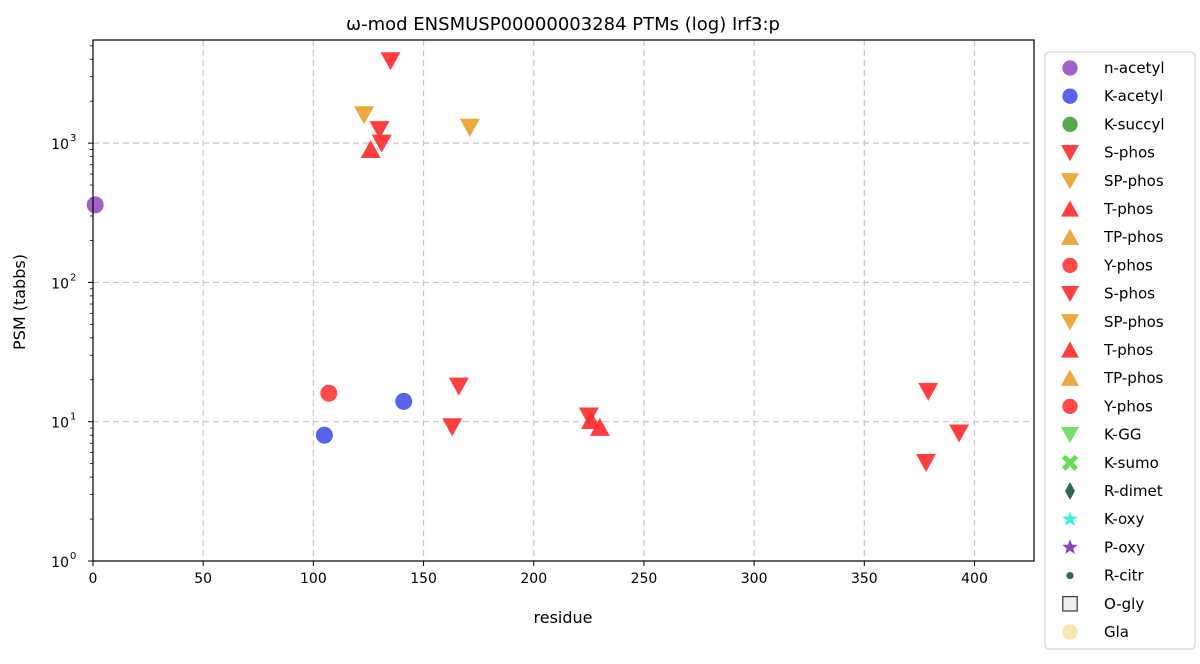 The width and height of the screenshot is (1200, 664). I want to click on x-tick-label: 350, so click(864, 579).